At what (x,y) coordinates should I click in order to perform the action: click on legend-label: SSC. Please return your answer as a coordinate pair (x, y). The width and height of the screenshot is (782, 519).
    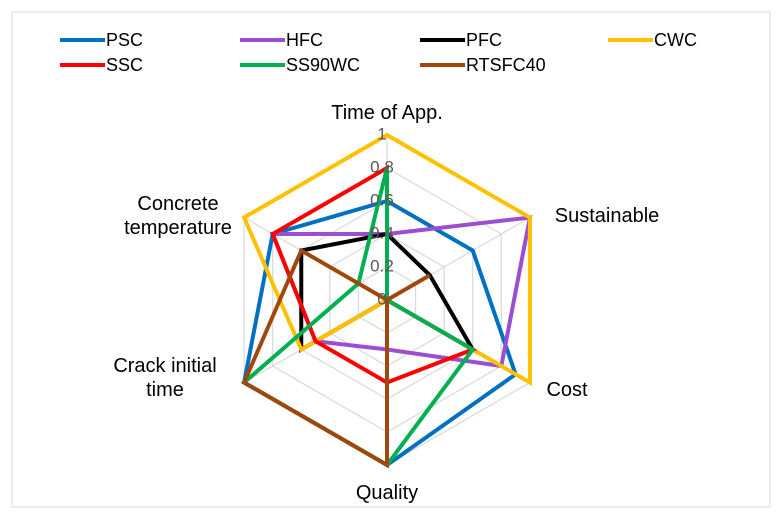
    Looking at the image, I should click on (124, 65).